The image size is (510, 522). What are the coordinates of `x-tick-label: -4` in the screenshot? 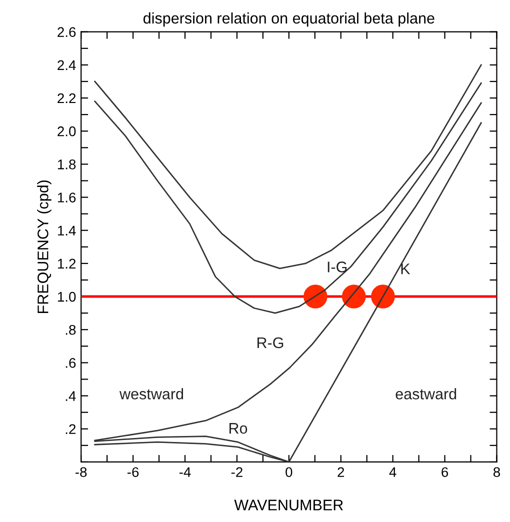 It's located at (185, 472).